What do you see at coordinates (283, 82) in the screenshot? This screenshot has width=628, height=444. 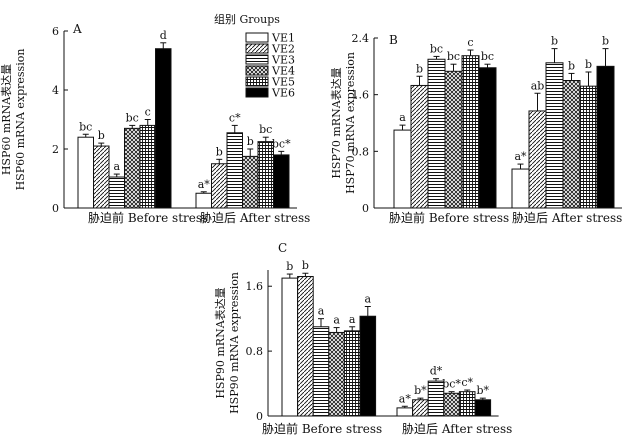 I see `legend-label: VE5` at bounding box center [283, 82].